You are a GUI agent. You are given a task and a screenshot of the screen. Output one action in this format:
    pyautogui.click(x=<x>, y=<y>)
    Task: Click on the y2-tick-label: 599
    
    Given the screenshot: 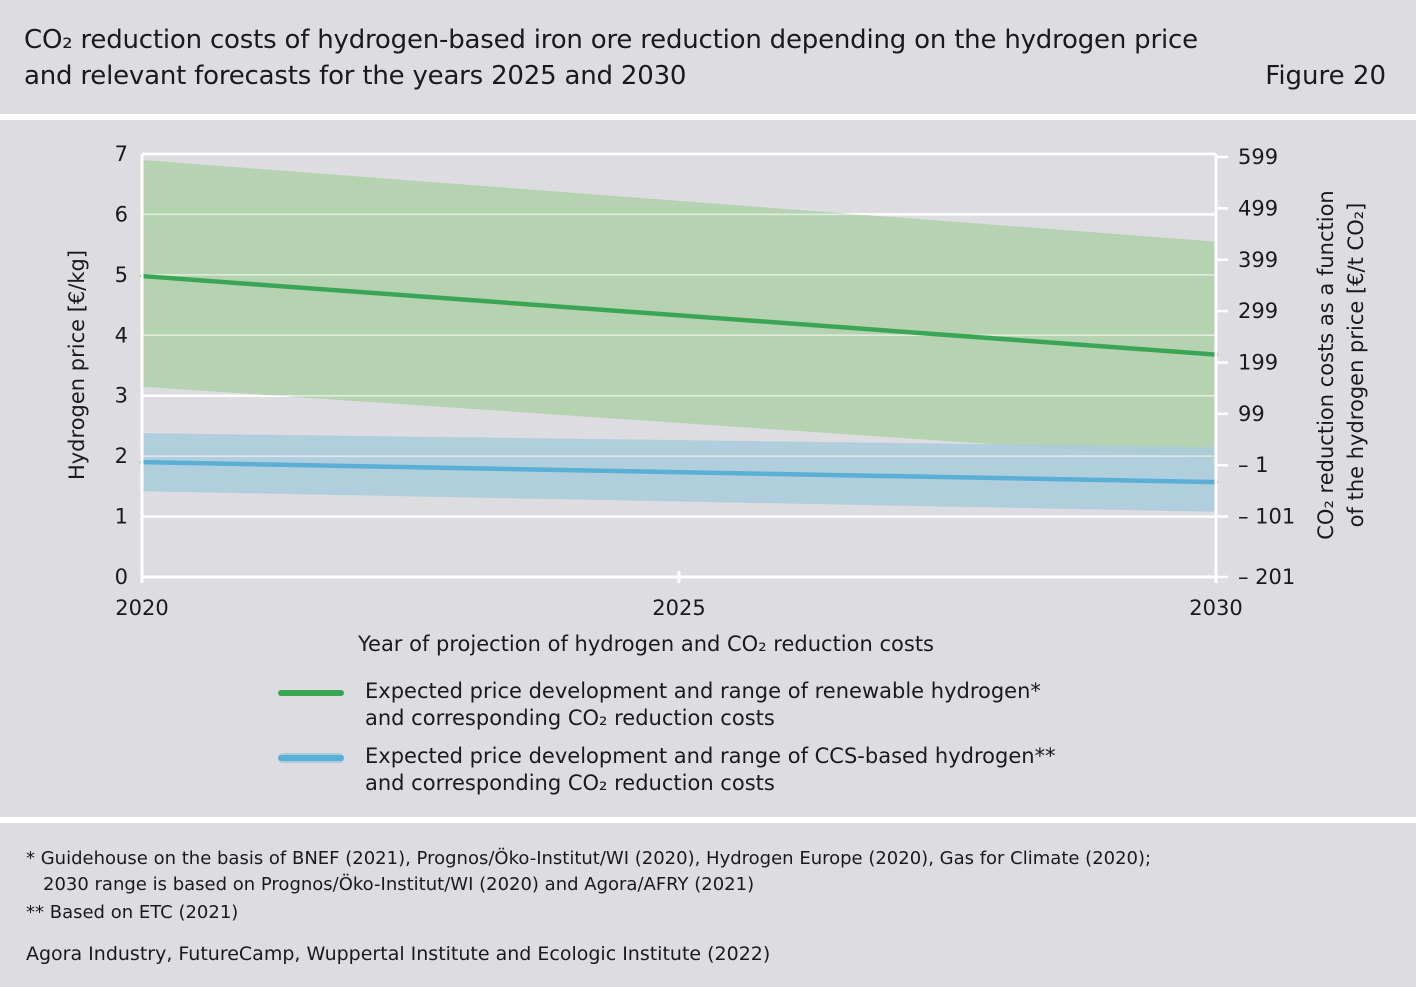 What is the action you would take?
    pyautogui.click(x=1258, y=157)
    